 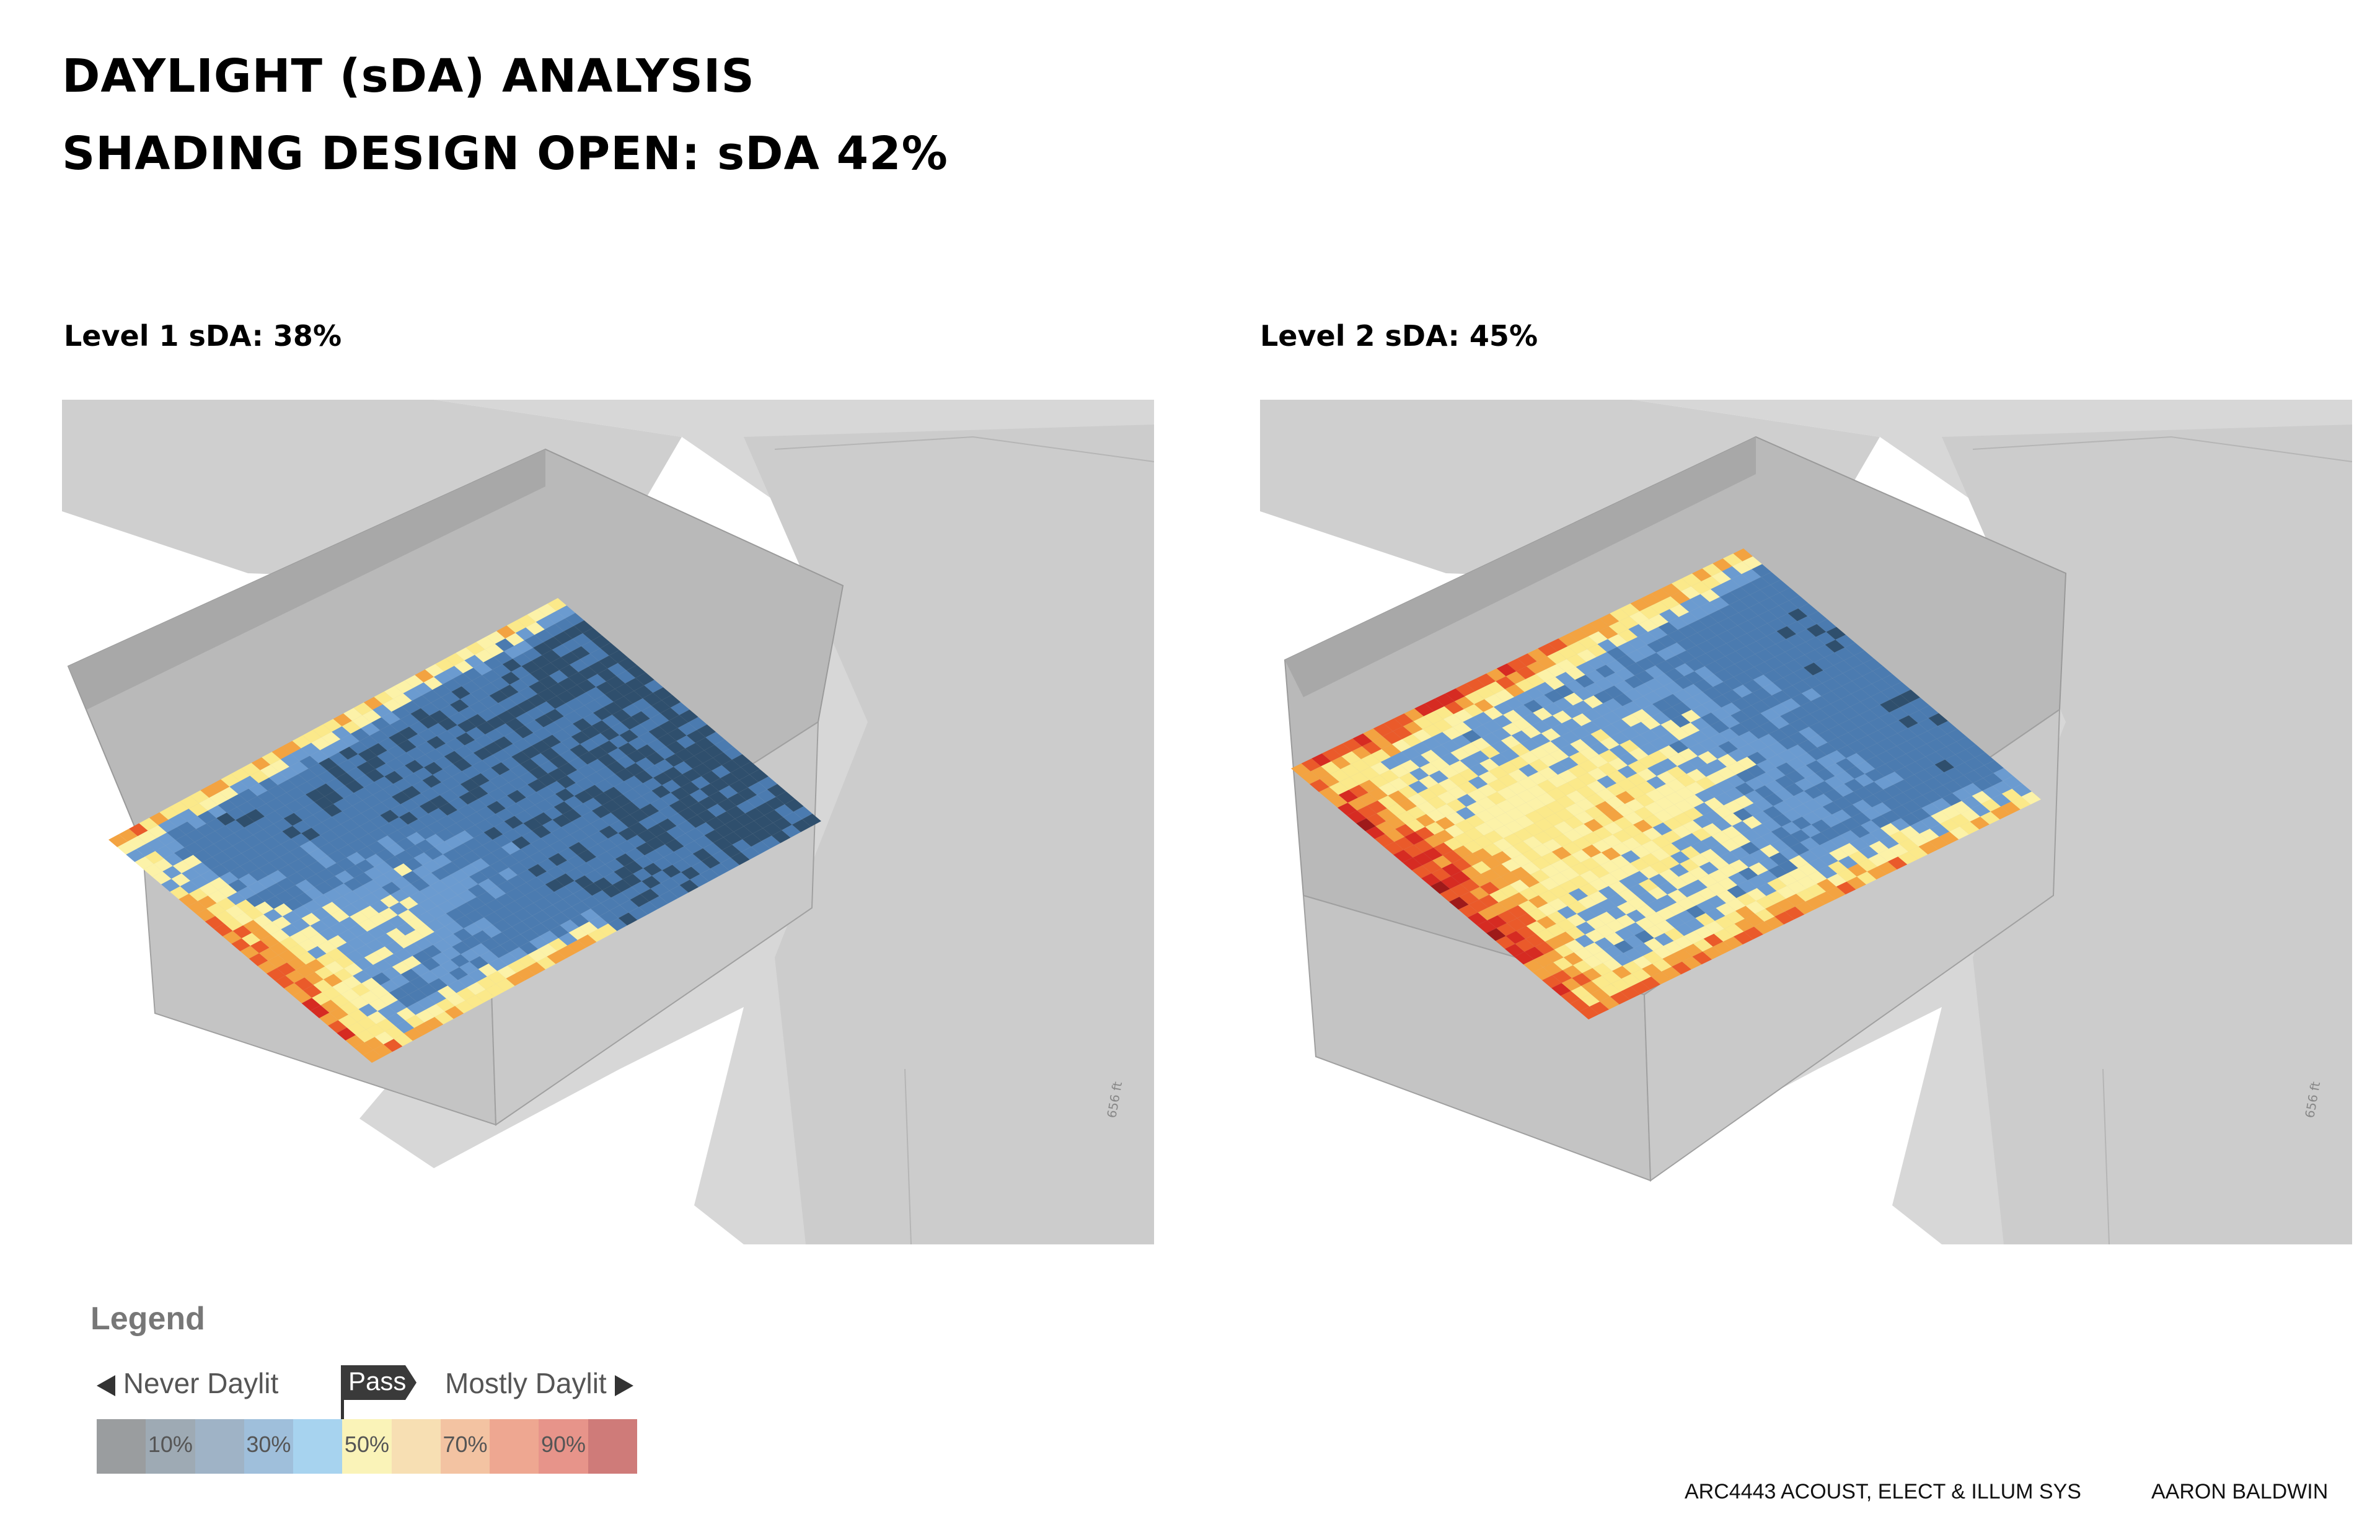 I want to click on legend-segment, so click(x=219, y=1446).